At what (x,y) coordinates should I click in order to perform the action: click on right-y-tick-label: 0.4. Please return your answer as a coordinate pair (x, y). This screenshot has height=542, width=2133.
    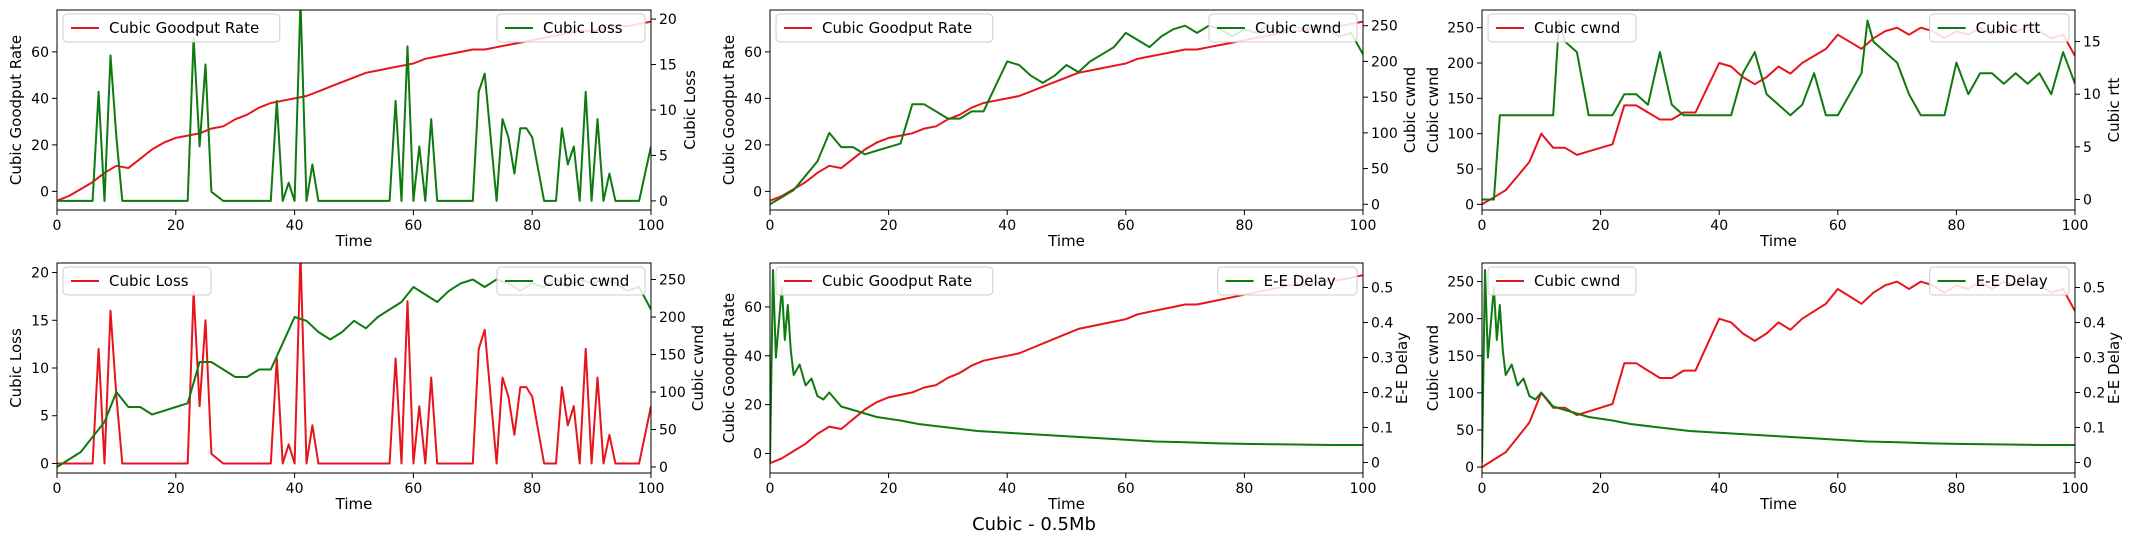
    Looking at the image, I should click on (1382, 324).